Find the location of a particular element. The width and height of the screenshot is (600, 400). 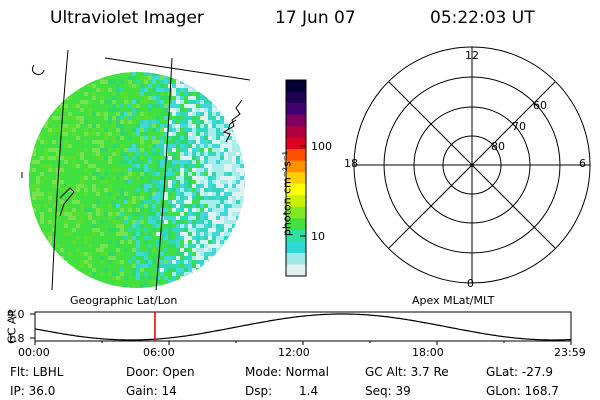

mlt-label-0: 0 is located at coordinates (470, 283).